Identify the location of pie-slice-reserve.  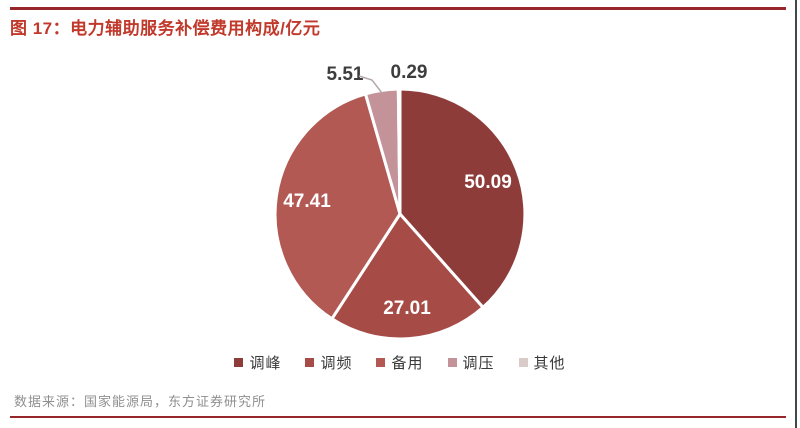
(337, 206).